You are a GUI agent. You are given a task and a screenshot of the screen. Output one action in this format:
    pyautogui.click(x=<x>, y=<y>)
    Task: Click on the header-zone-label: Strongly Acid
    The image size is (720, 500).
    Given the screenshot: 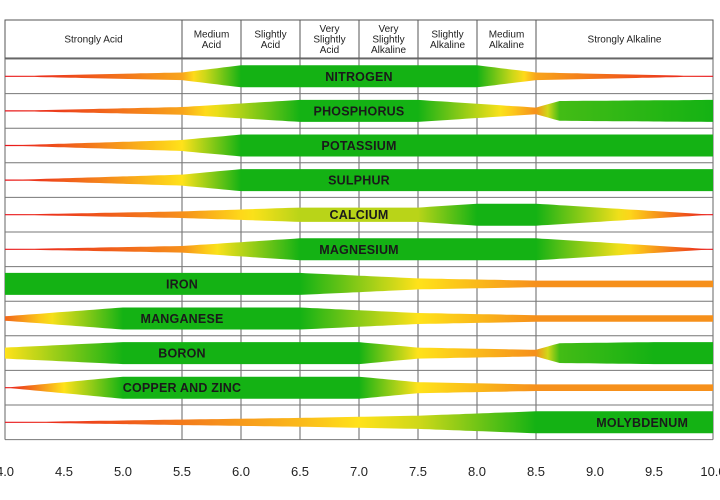 What is the action you would take?
    pyautogui.click(x=93, y=40)
    